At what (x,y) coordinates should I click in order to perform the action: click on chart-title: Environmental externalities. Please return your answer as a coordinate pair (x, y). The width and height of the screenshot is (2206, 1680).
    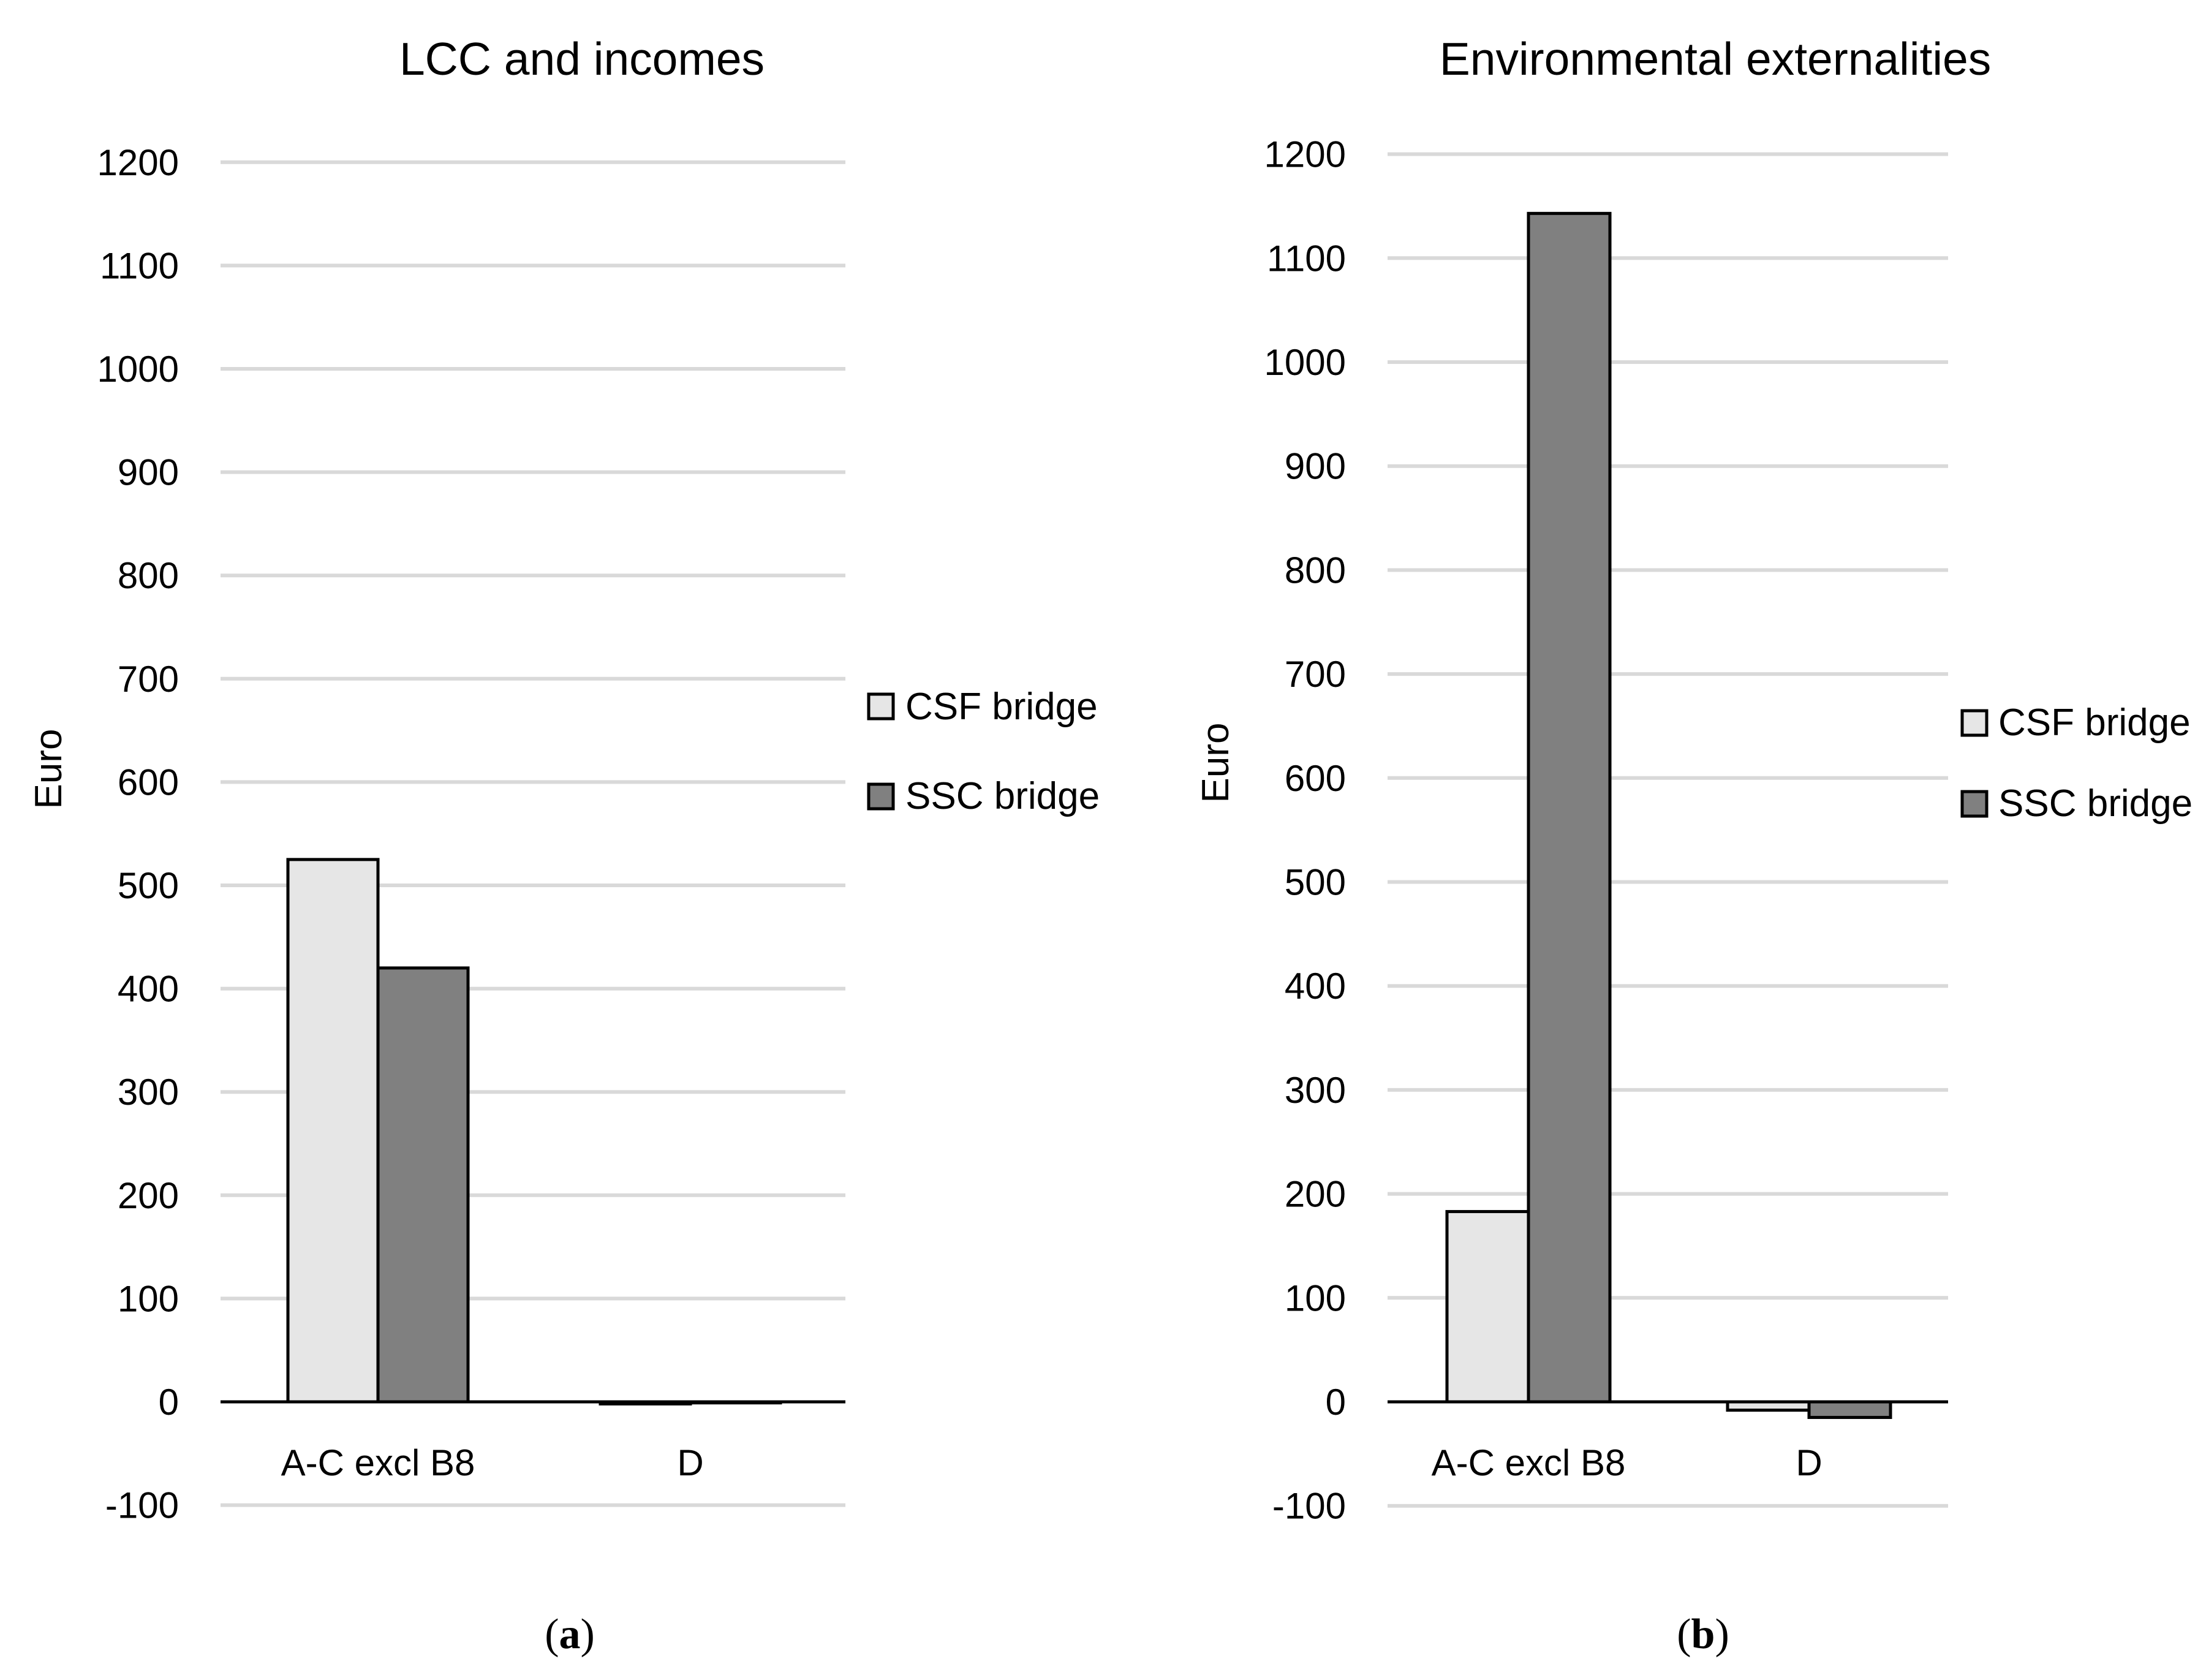
    Looking at the image, I should click on (1715, 59).